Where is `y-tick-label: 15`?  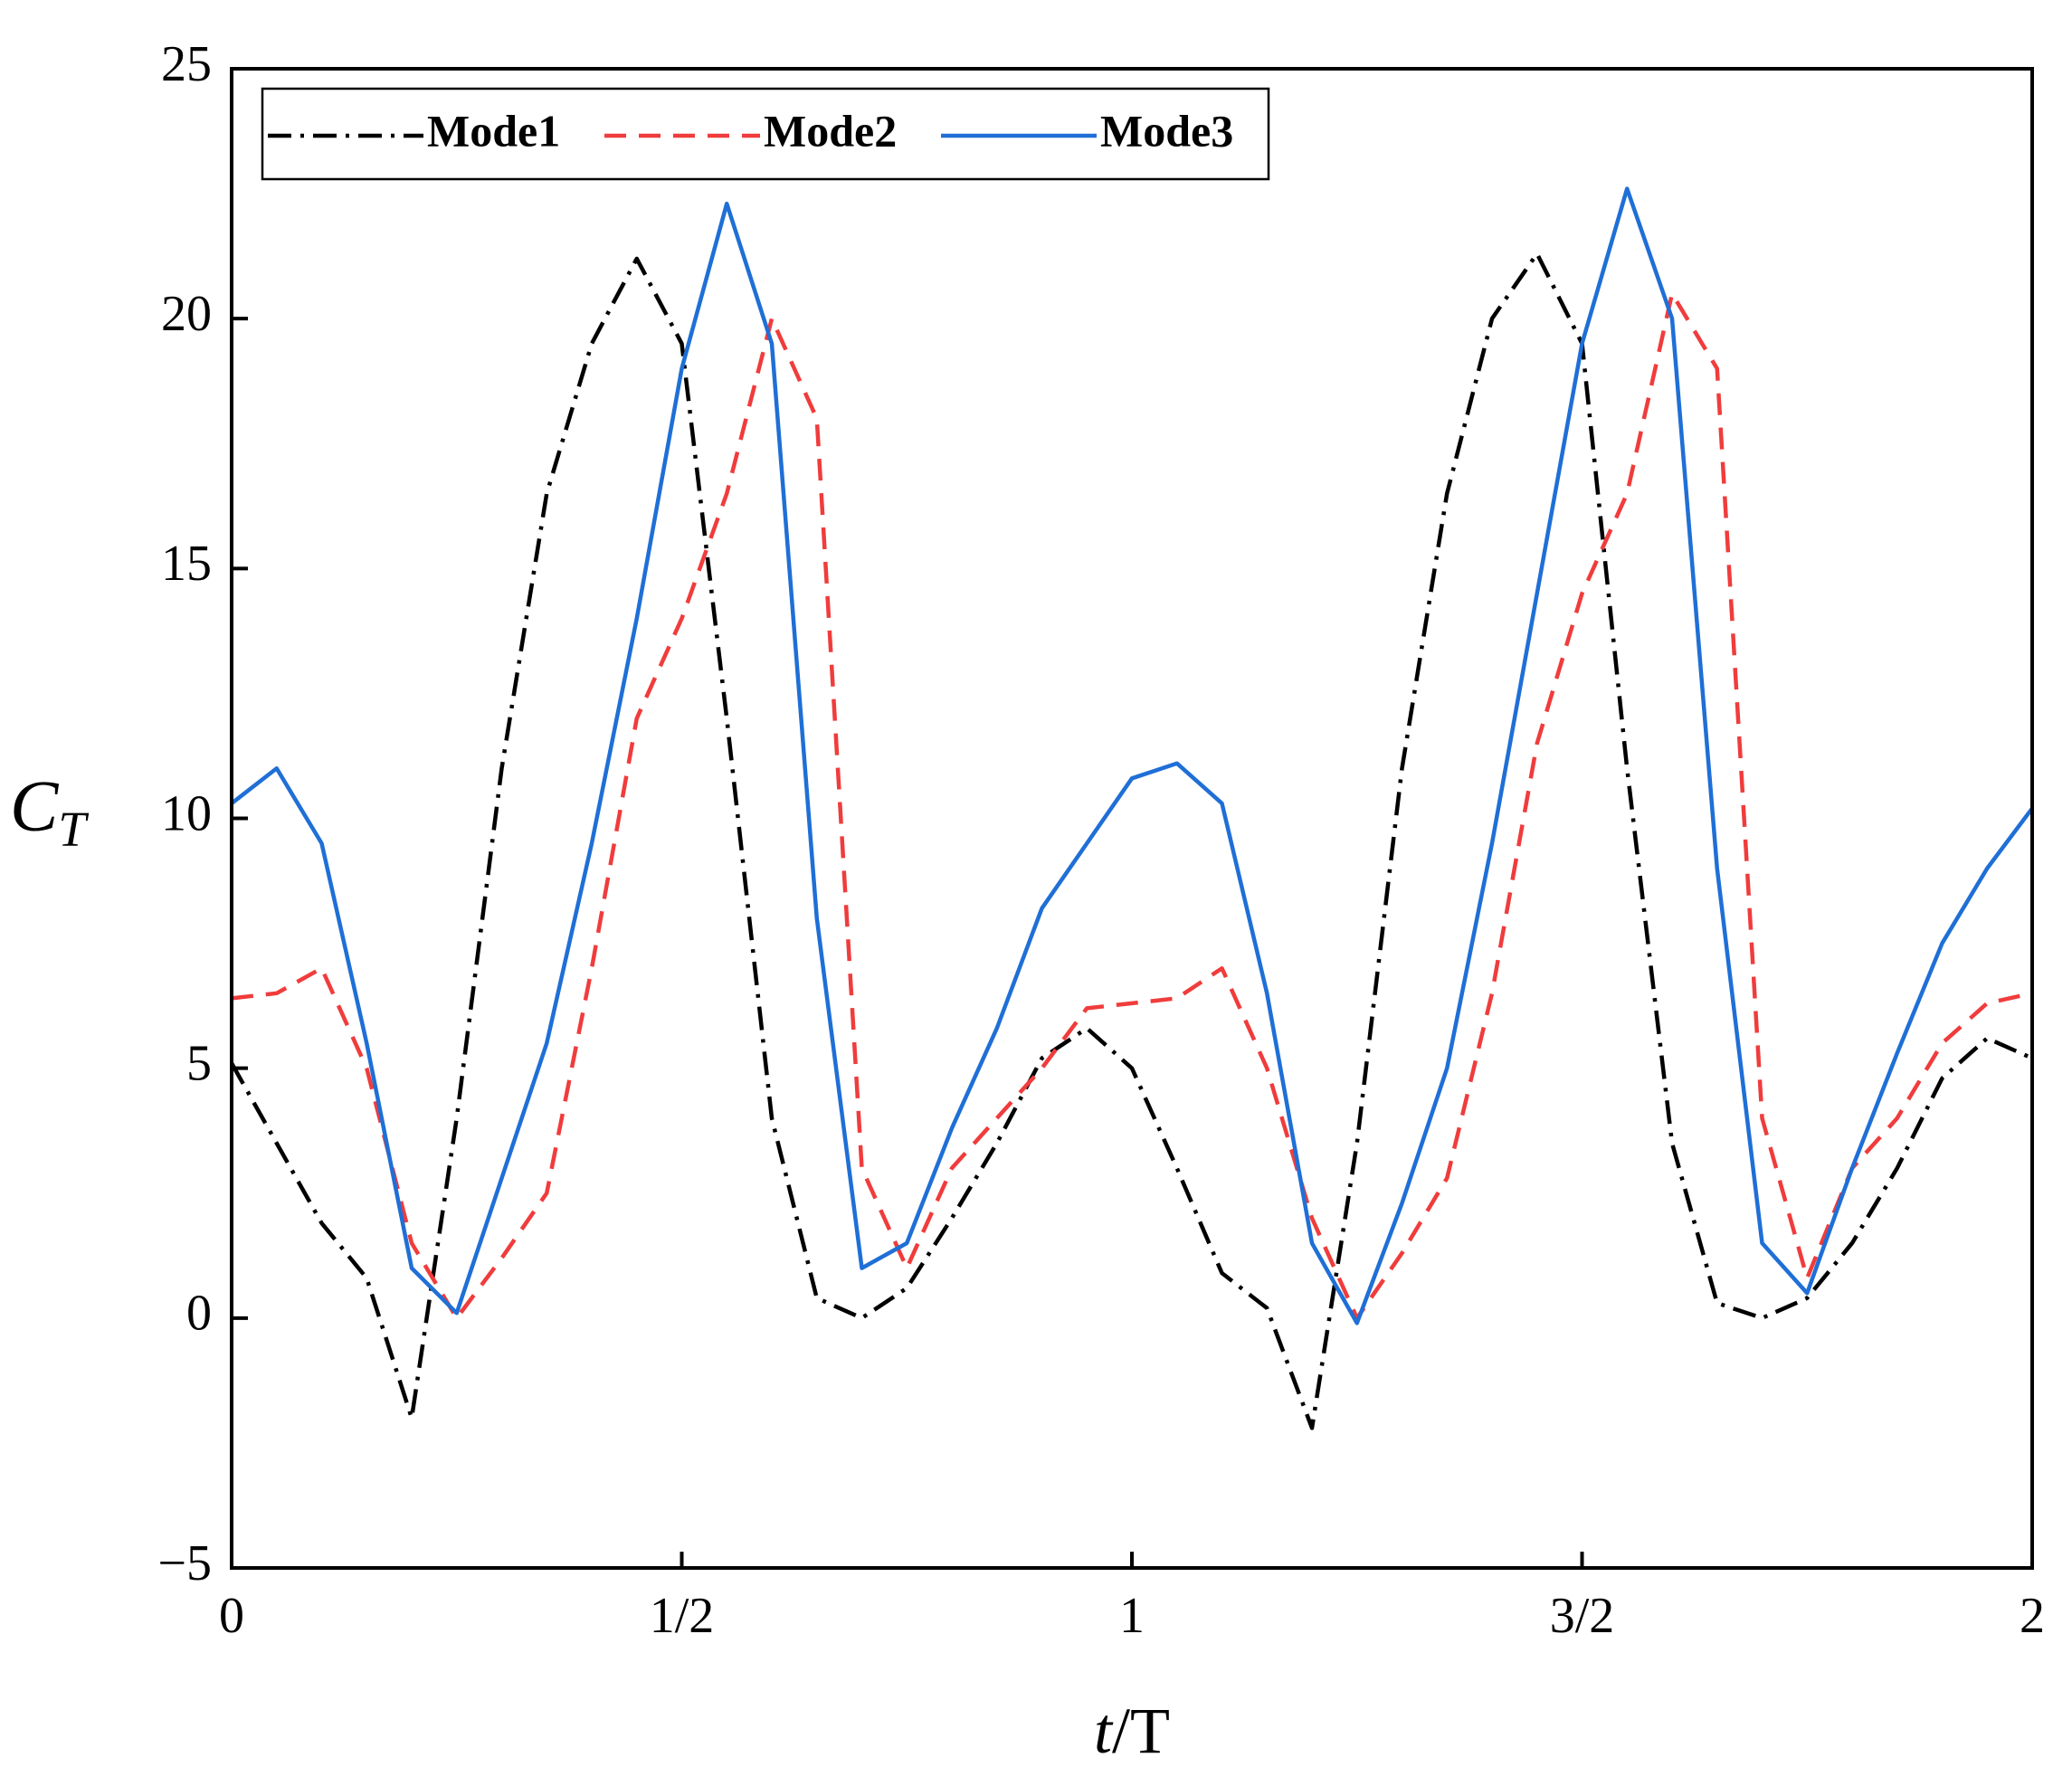
y-tick-label: 15 is located at coordinates (186, 564).